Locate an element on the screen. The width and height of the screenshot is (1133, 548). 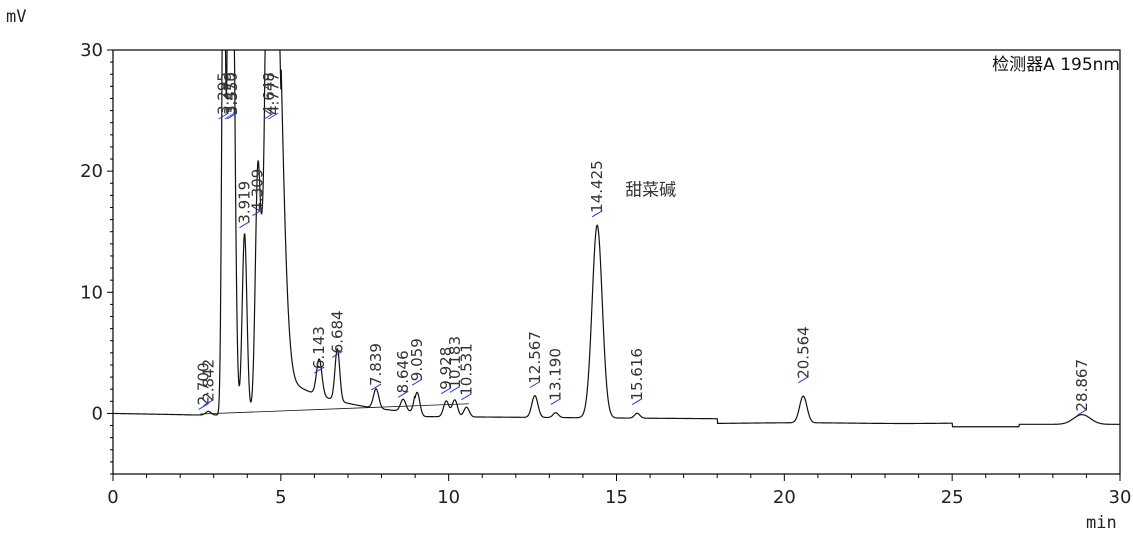
y-axis-label: mV is located at coordinates (16, 17).